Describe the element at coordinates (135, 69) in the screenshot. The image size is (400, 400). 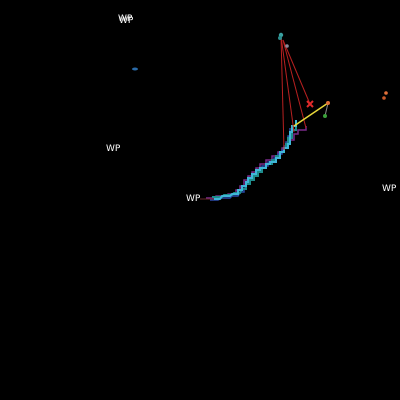
I see `blue-marker` at that location.